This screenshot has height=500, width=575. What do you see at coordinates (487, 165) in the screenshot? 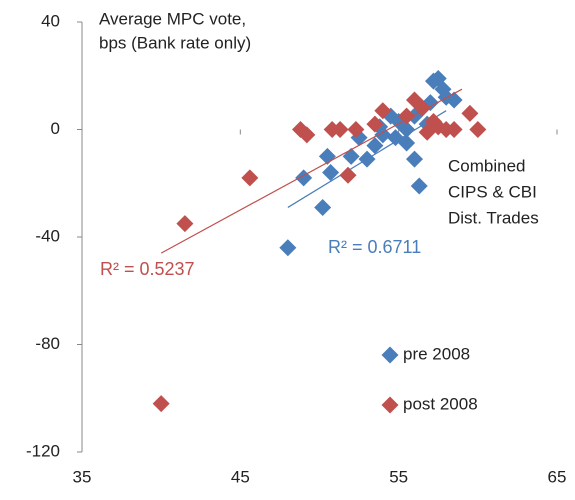
I see `annotation: Combined` at bounding box center [487, 165].